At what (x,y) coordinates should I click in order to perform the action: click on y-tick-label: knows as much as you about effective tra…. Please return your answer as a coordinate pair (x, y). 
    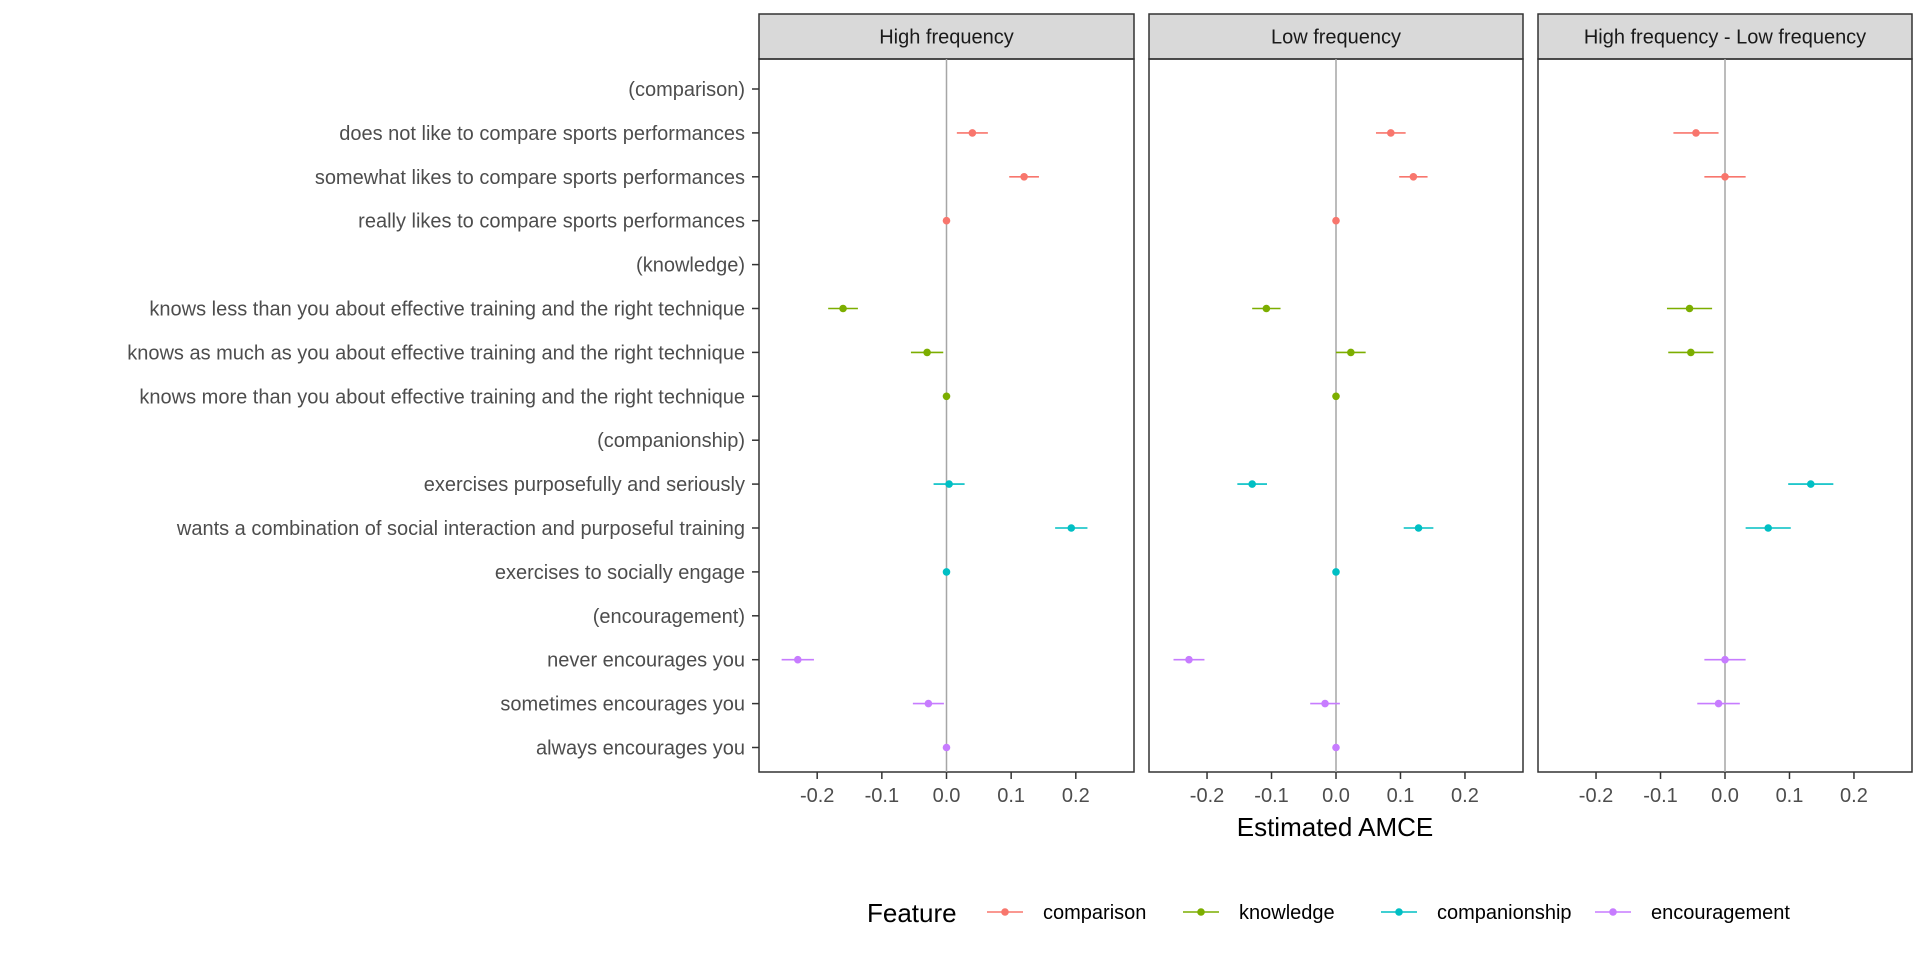
    Looking at the image, I should click on (436, 353).